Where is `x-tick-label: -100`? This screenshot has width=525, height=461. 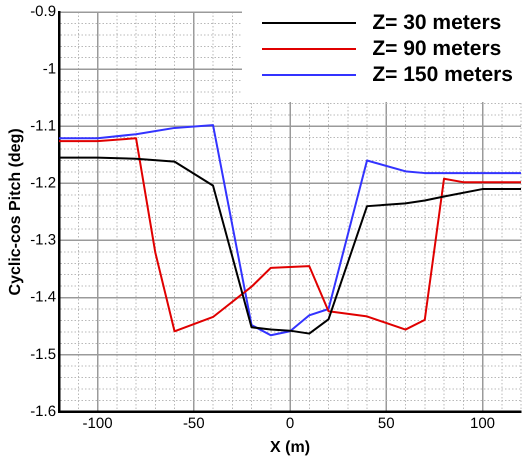
x-tick-label: -100 is located at coordinates (97, 423).